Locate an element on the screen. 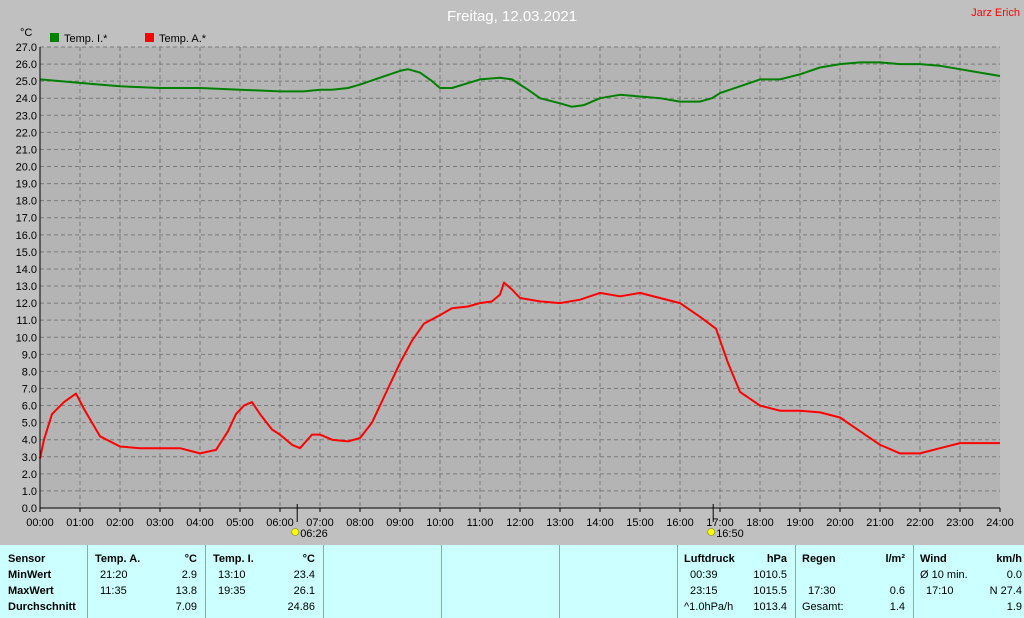 The image size is (1024, 618). wind-last-value: 1.9 is located at coordinates (1014, 607).